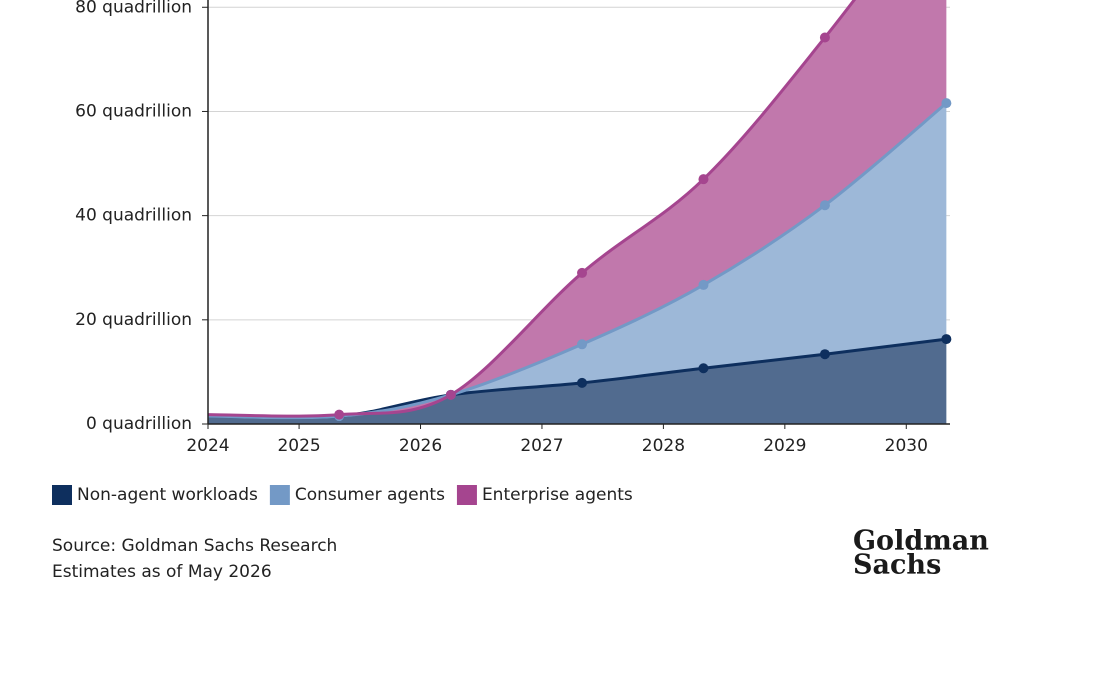 The image size is (1100, 675). What do you see at coordinates (663, 446) in the screenshot?
I see `x-tick-label: 2028` at bounding box center [663, 446].